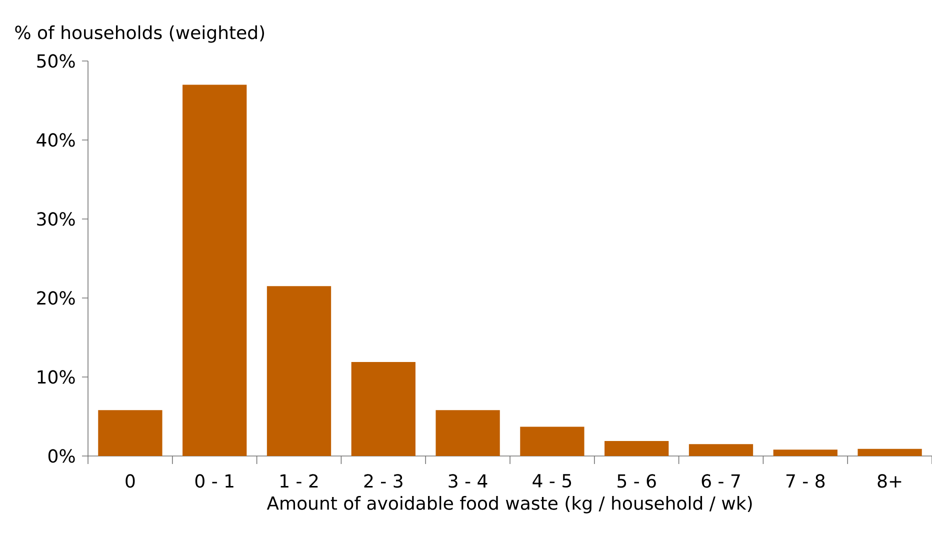  I want to click on x-tick-label: 5 - 6, so click(637, 481).